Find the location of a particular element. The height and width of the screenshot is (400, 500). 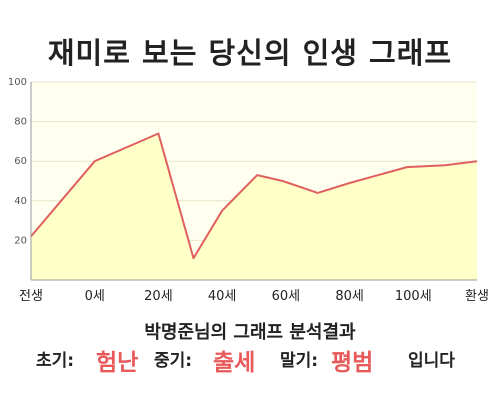

y-tick-label-100: 100 is located at coordinates (17, 82).